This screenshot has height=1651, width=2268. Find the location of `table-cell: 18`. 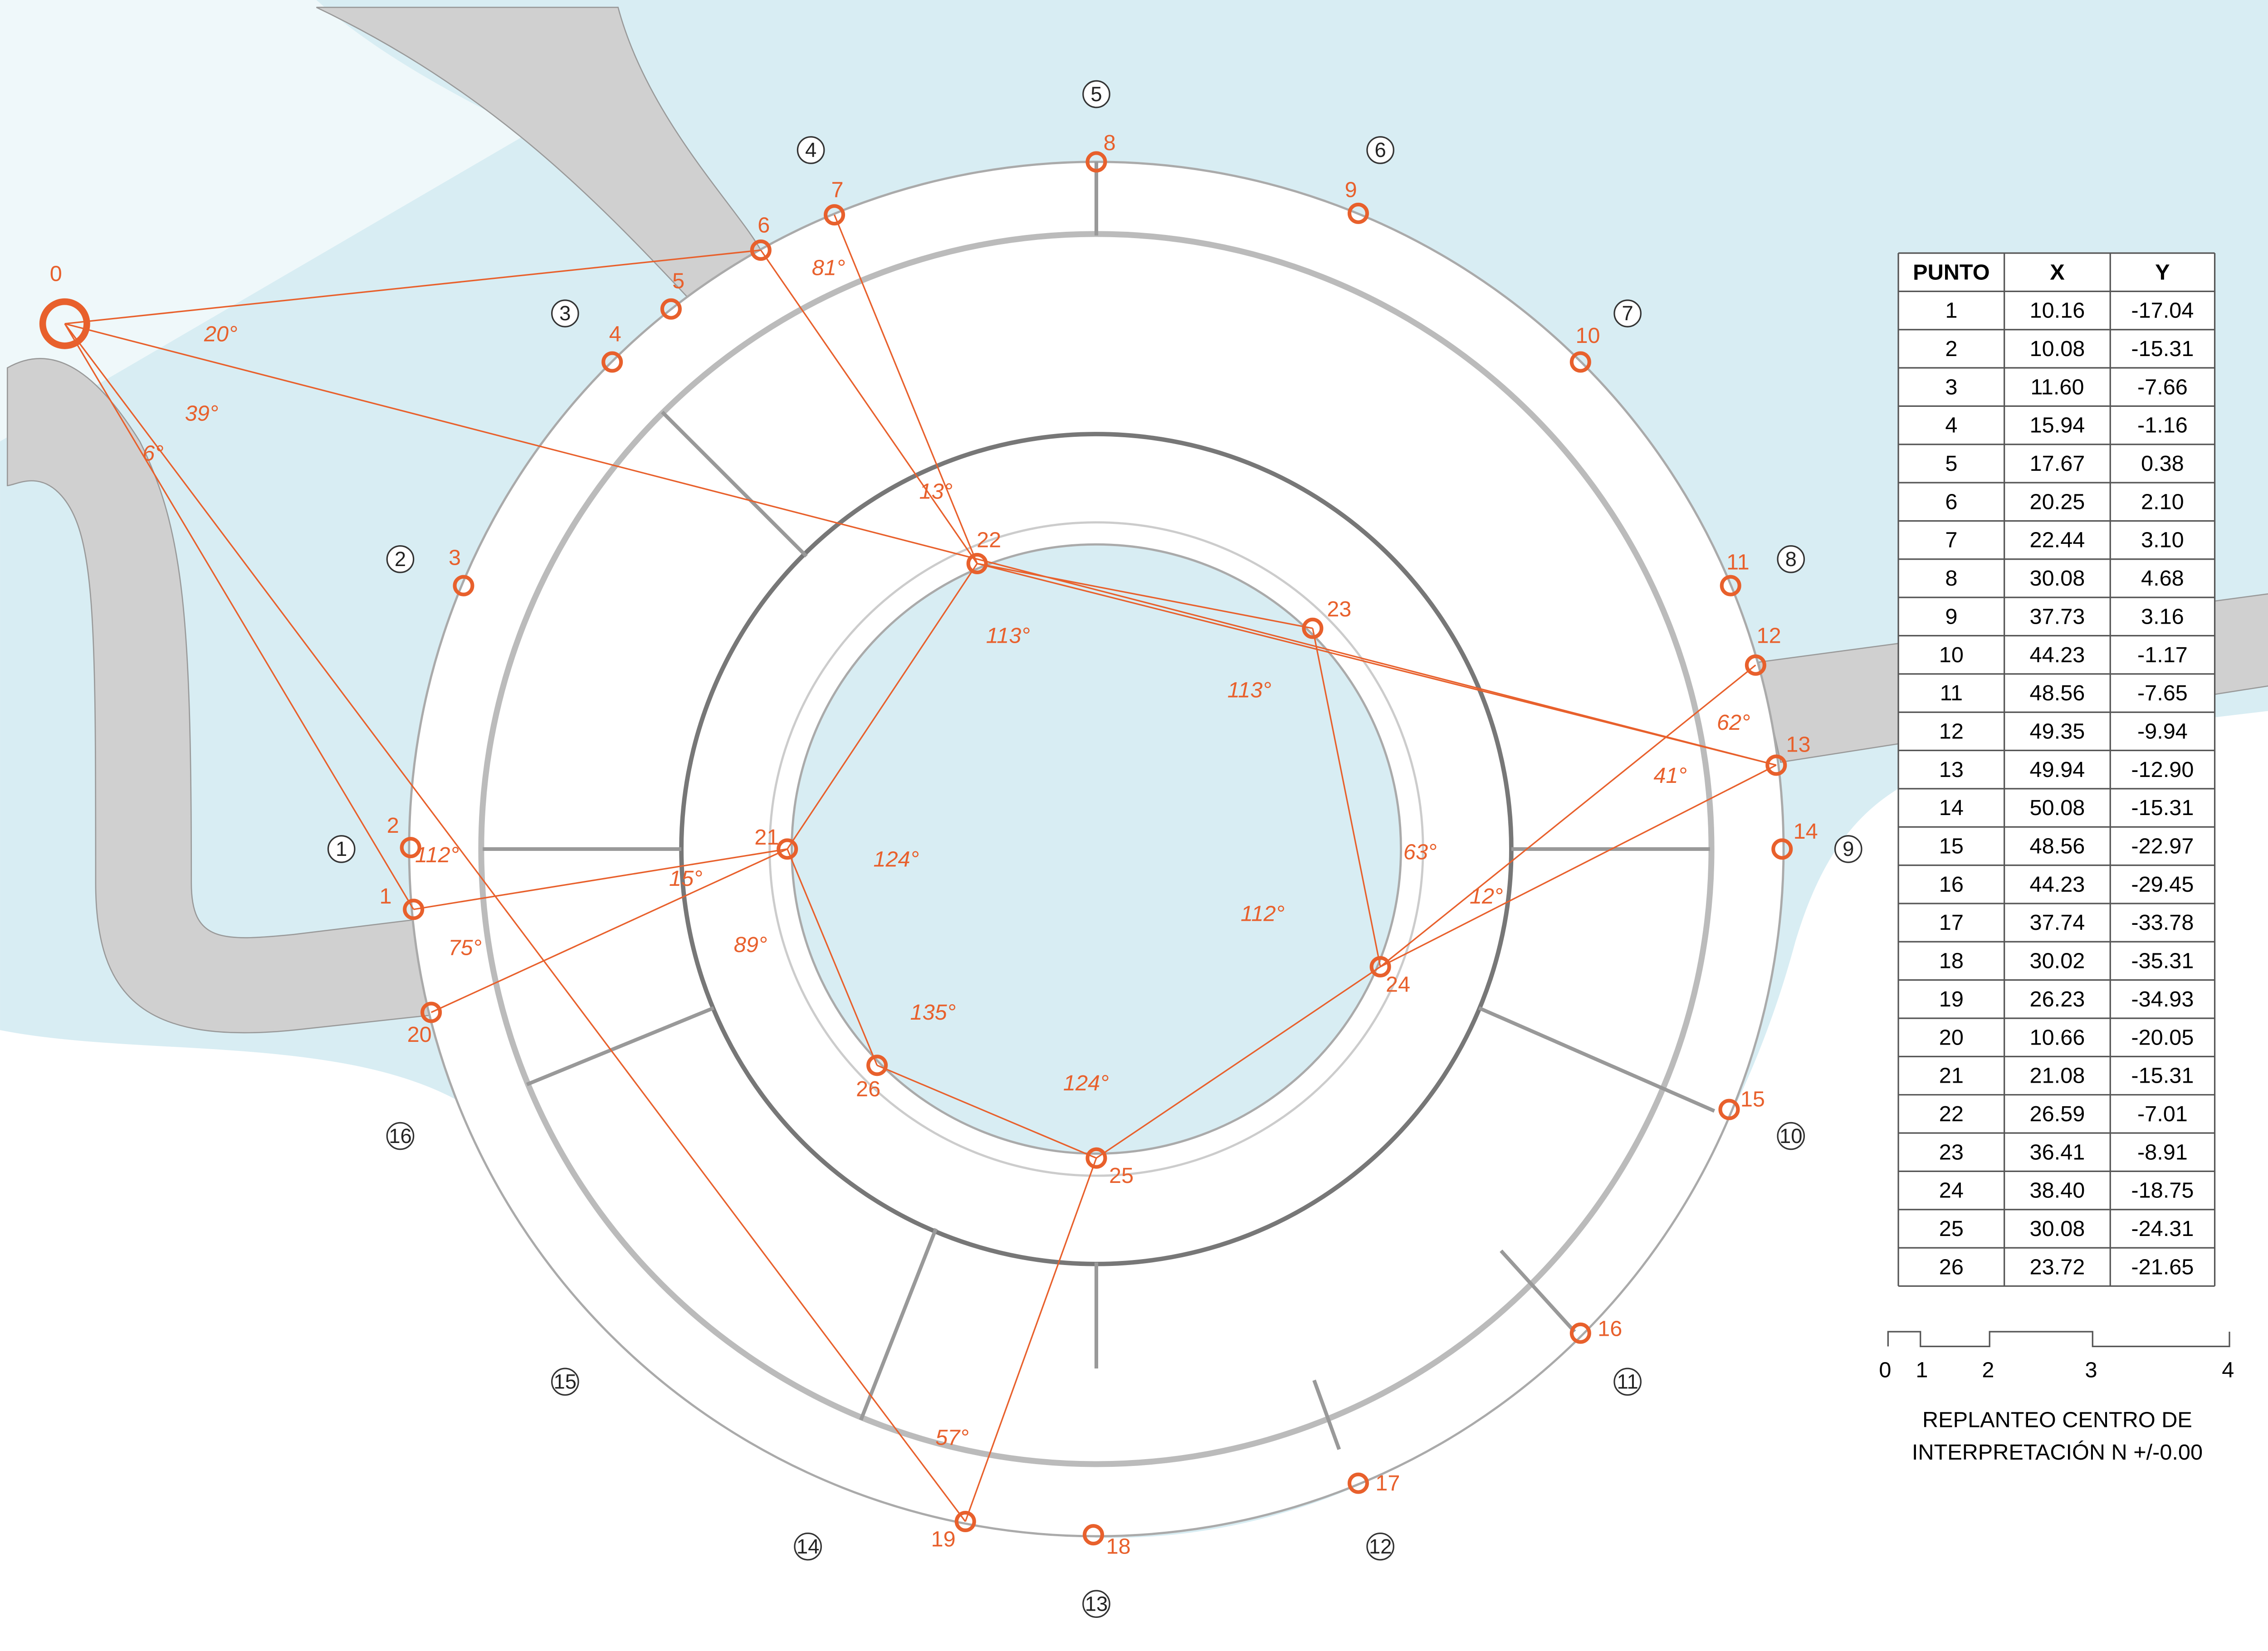

table-cell: 18 is located at coordinates (1951, 961).